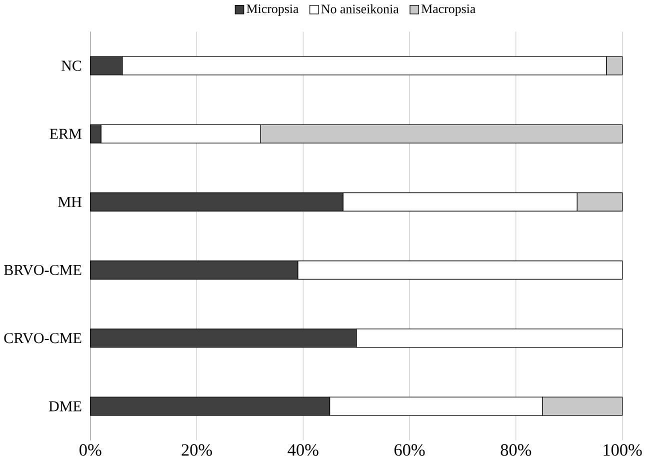 Image resolution: width=646 pixels, height=459 pixels. I want to click on x-tick-label: 80%, so click(516, 450).